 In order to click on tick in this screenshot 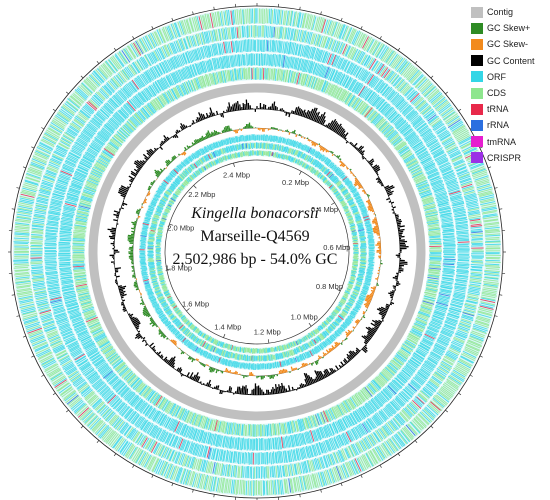, I will do `click(341, 485)`.